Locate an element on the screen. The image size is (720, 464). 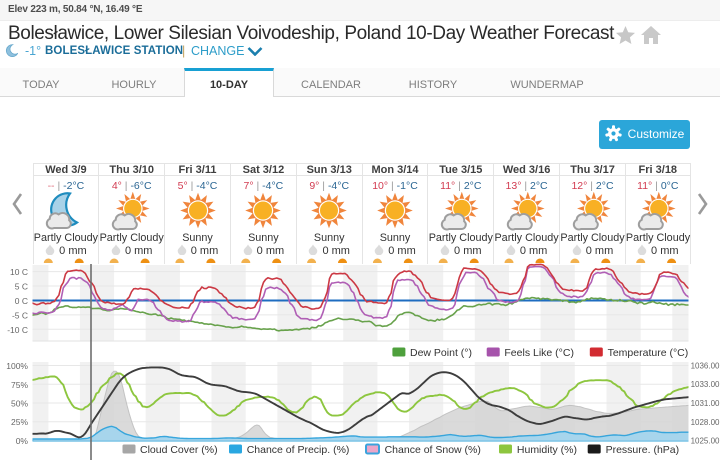
svg-text: 10 C is located at coordinates (19, 272).